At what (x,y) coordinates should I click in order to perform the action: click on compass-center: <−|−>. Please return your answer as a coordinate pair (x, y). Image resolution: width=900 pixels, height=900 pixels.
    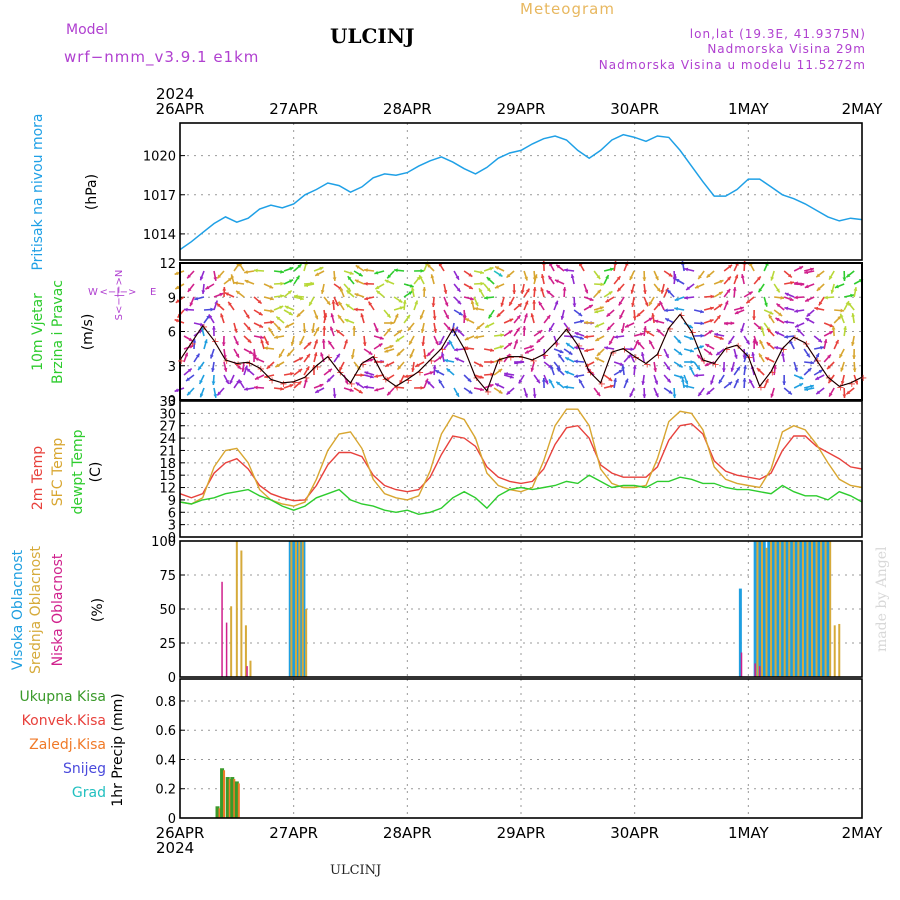
    Looking at the image, I should click on (118, 292).